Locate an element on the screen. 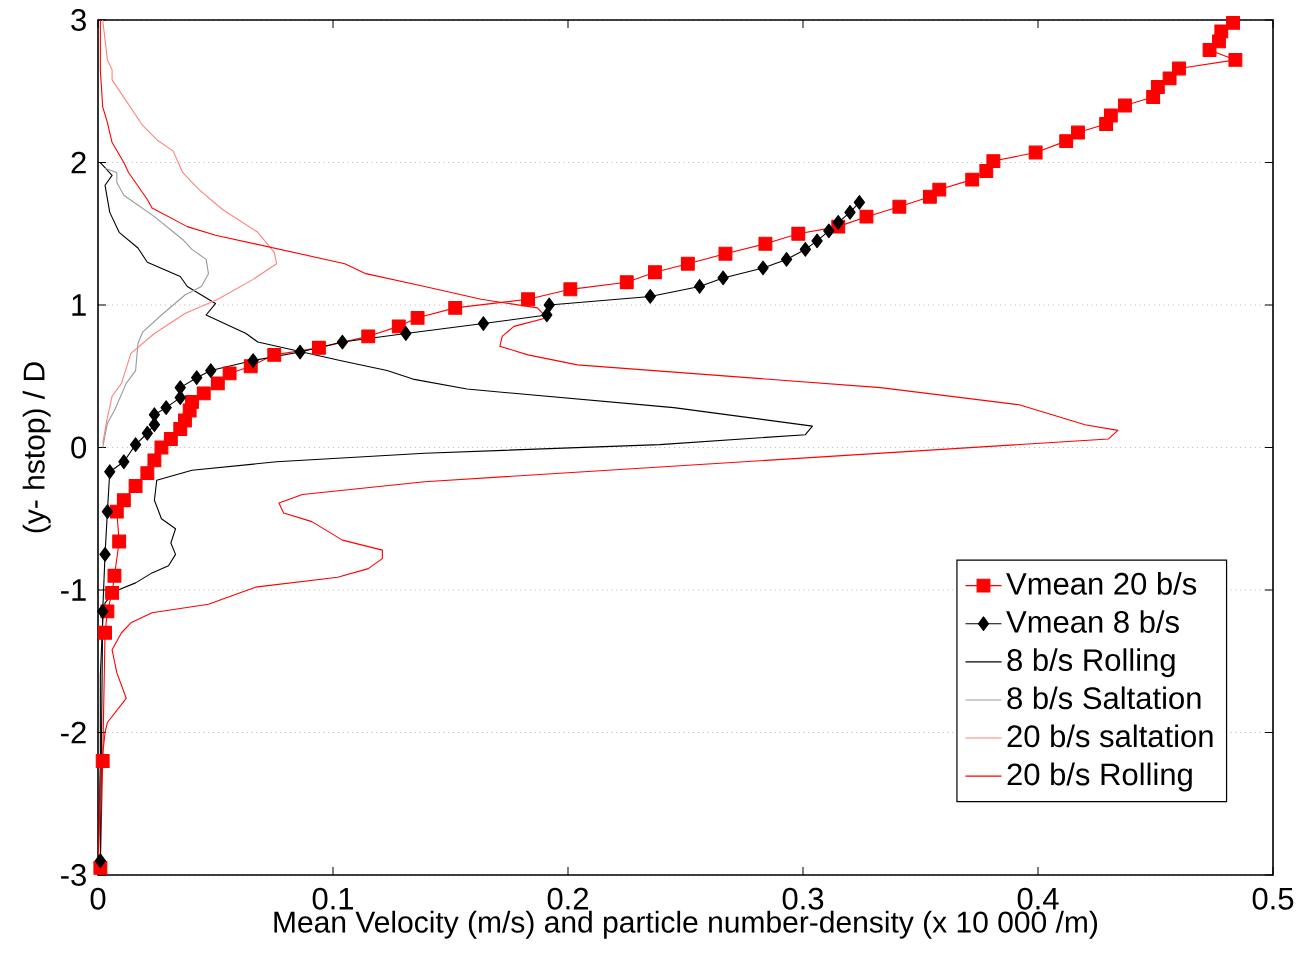 This screenshot has width=1302, height=965. legend-label: Vmean 8 b/s is located at coordinates (1092, 621).